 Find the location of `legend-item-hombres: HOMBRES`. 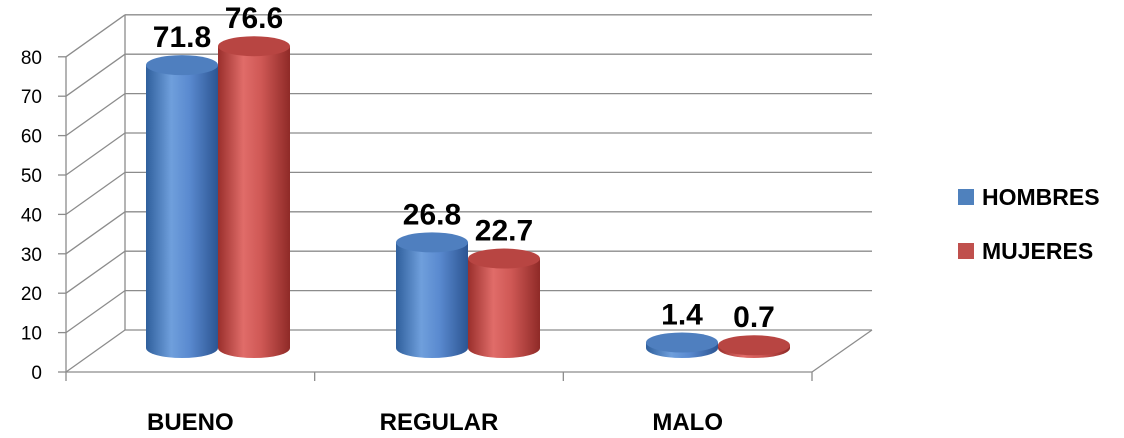

legend-item-hombres: HOMBRES is located at coordinates (1029, 197).